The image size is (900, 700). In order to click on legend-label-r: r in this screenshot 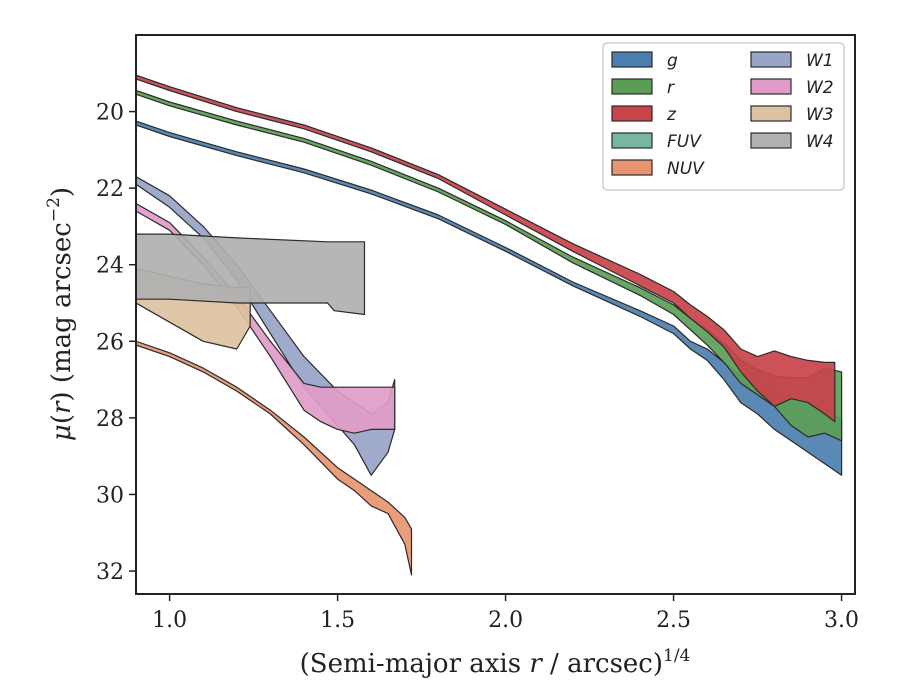, I will do `click(671, 88)`.